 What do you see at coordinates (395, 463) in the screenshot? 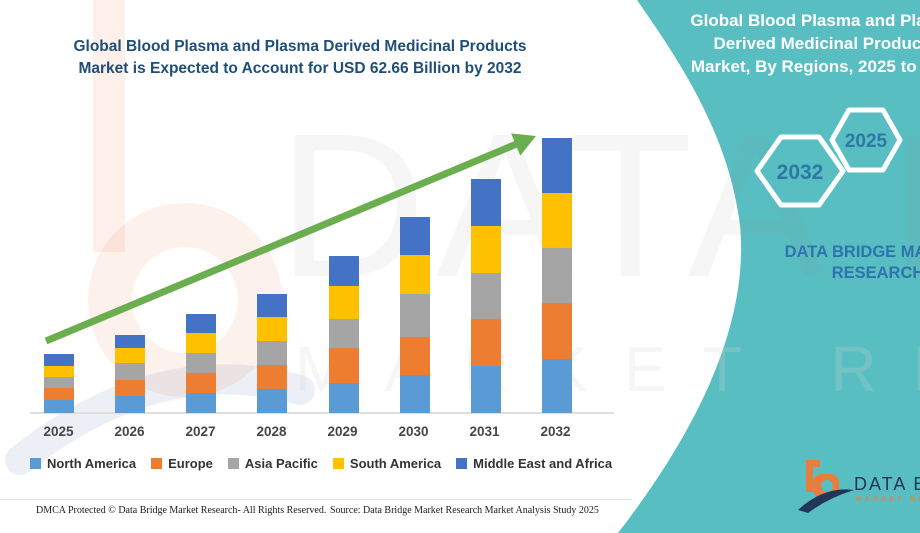
I see `legend-label: South America` at bounding box center [395, 463].